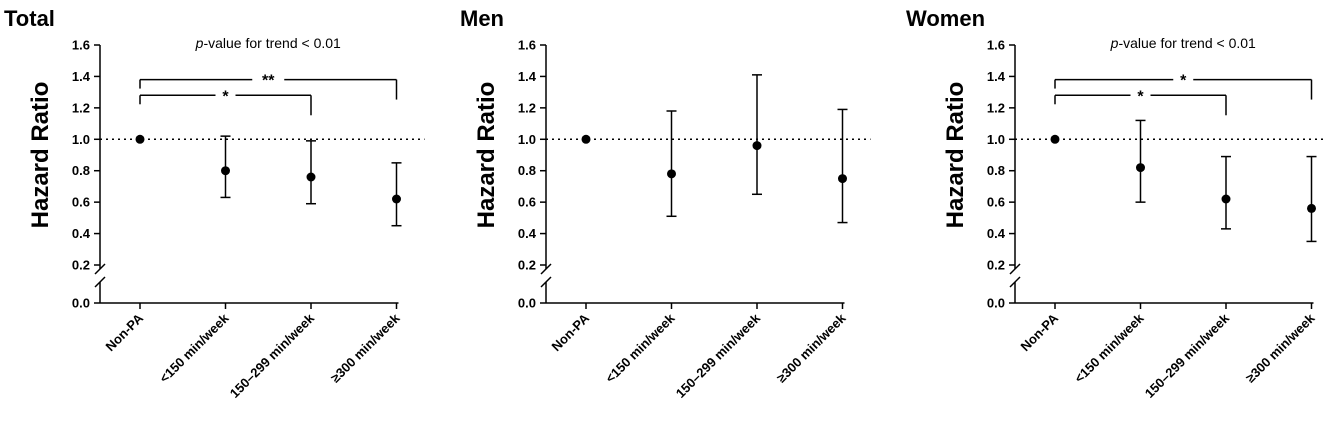 This screenshot has width=1325, height=440. I want to click on panel-title: Men, so click(482, 18).